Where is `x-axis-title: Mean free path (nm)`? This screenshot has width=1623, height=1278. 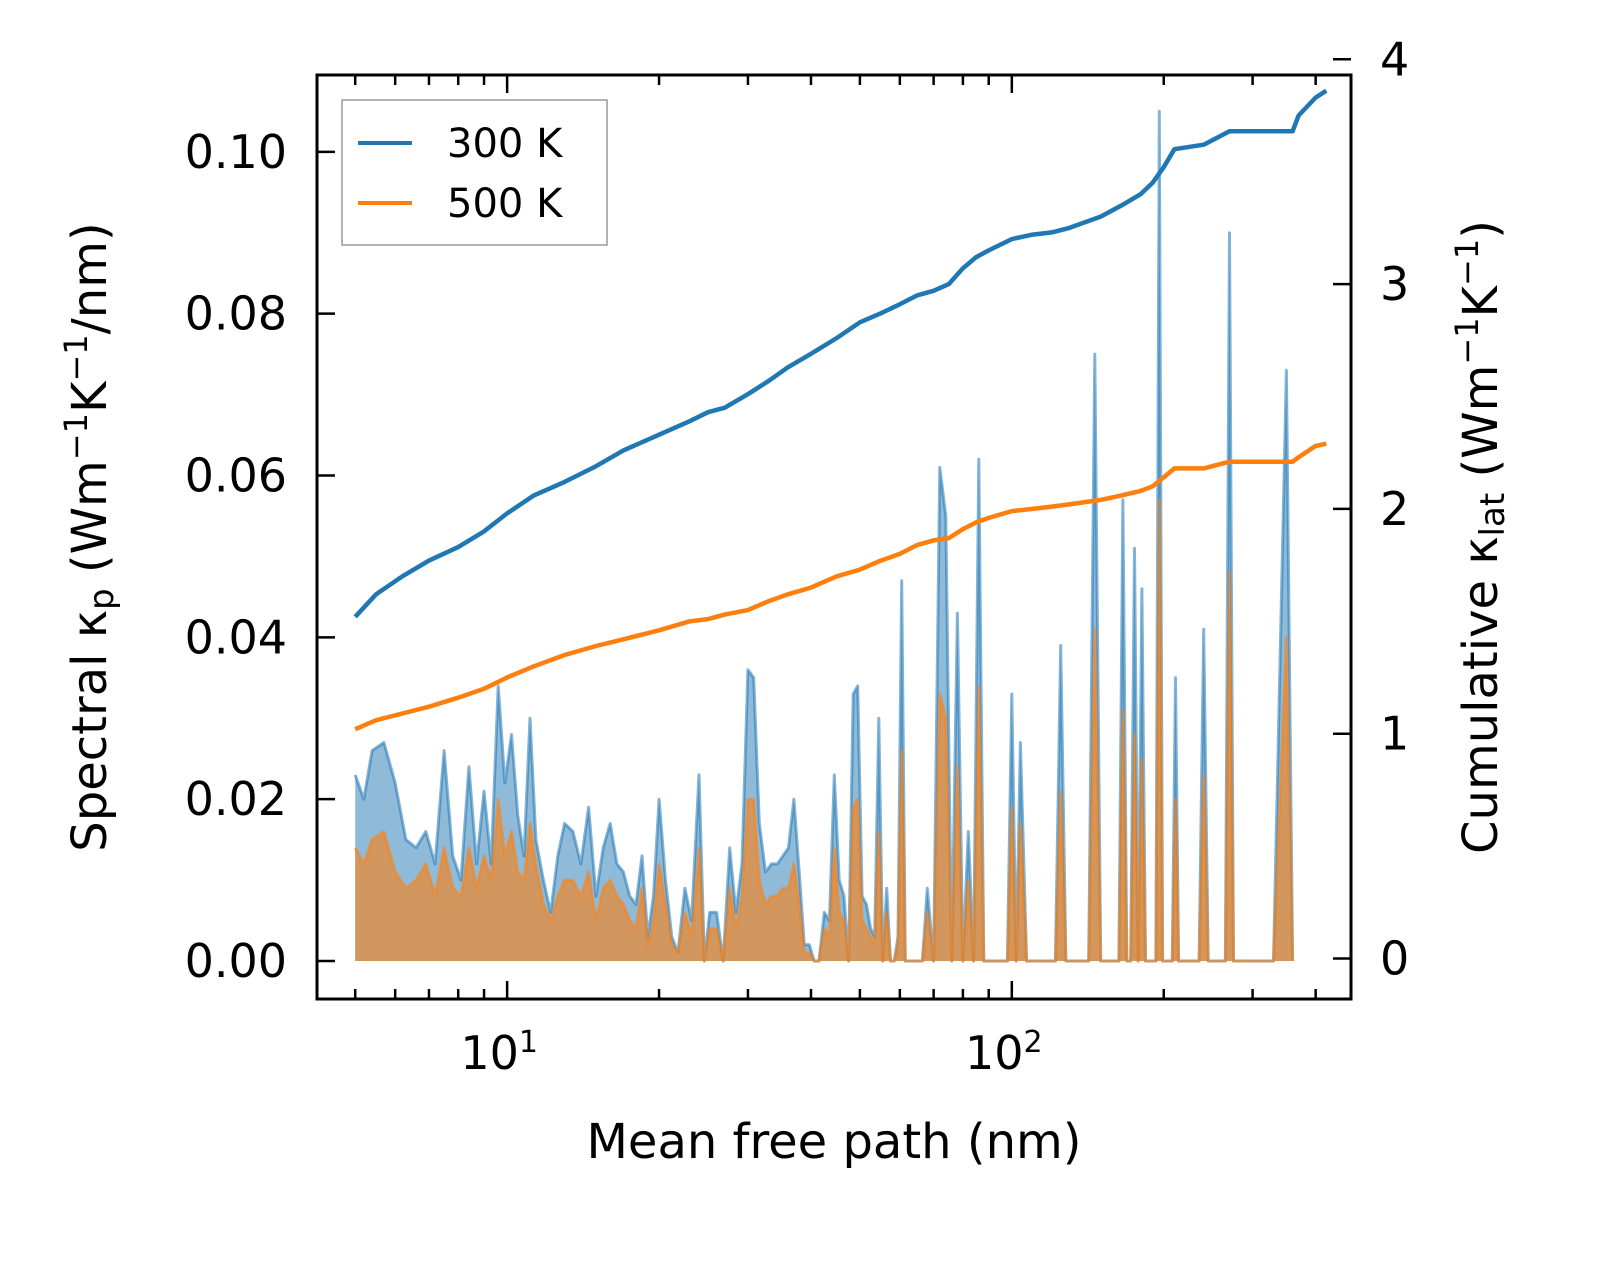 x-axis-title: Mean free path (nm) is located at coordinates (834, 1142).